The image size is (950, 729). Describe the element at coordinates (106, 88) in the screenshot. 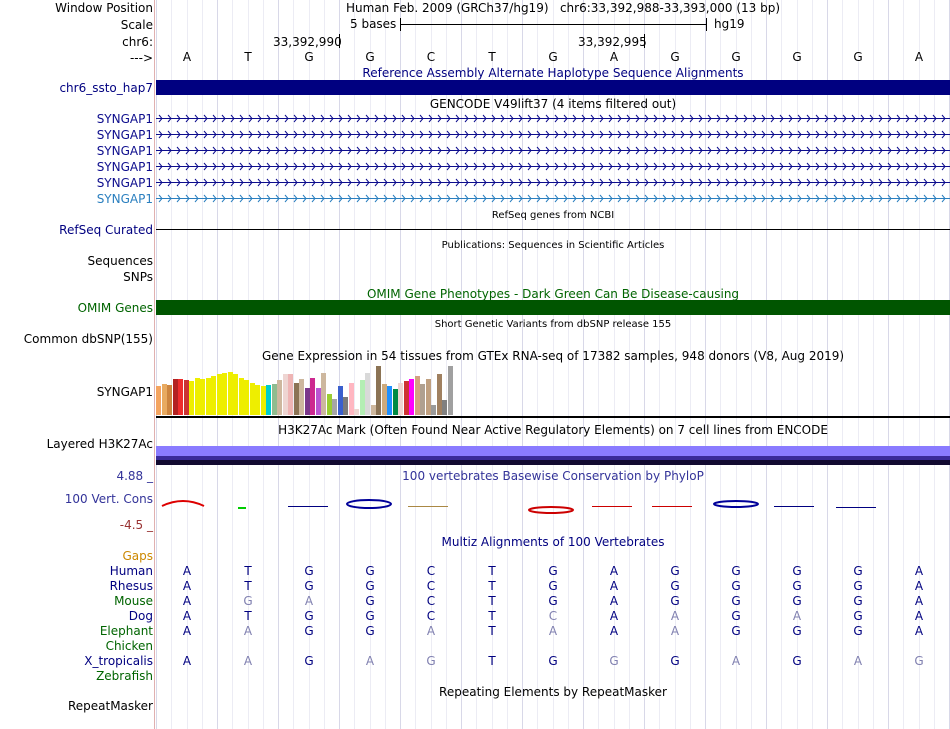

I see `alt-haplotype-label: chr6_ssto_hap7` at that location.